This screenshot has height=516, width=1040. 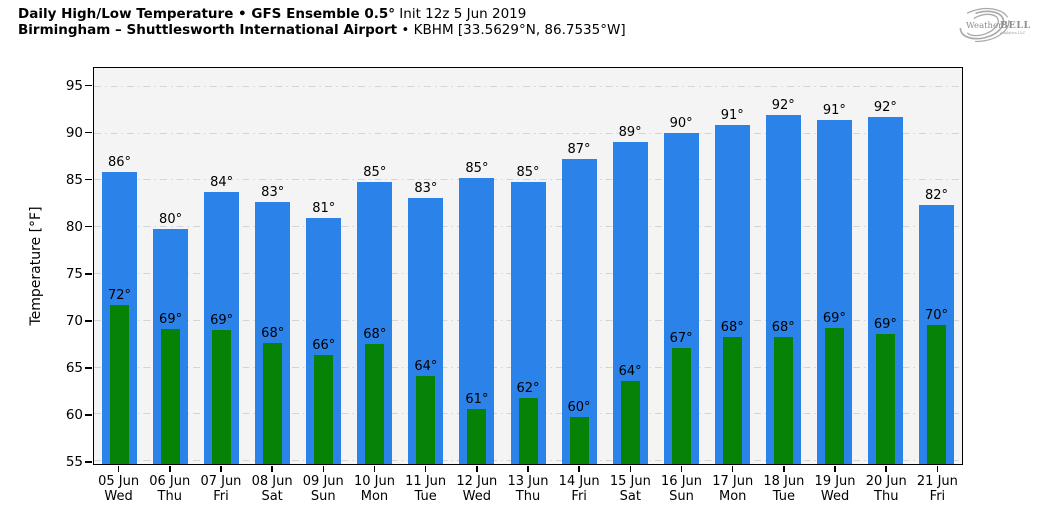 I want to click on bar-label-low: 60°, so click(x=579, y=408).